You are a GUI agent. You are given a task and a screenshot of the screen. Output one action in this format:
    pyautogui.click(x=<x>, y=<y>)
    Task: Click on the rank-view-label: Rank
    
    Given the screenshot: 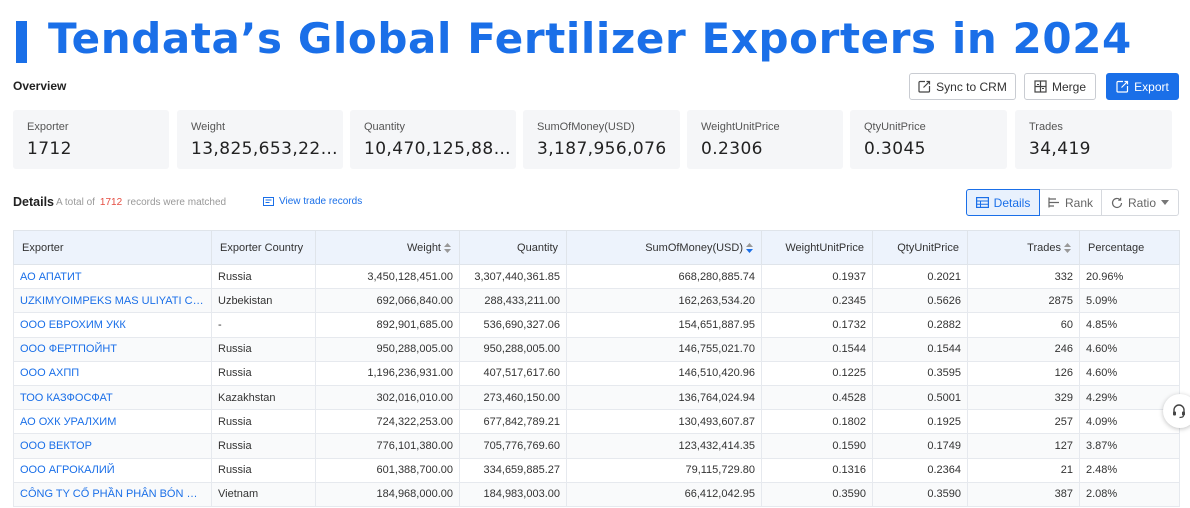 What is the action you would take?
    pyautogui.click(x=1078, y=202)
    